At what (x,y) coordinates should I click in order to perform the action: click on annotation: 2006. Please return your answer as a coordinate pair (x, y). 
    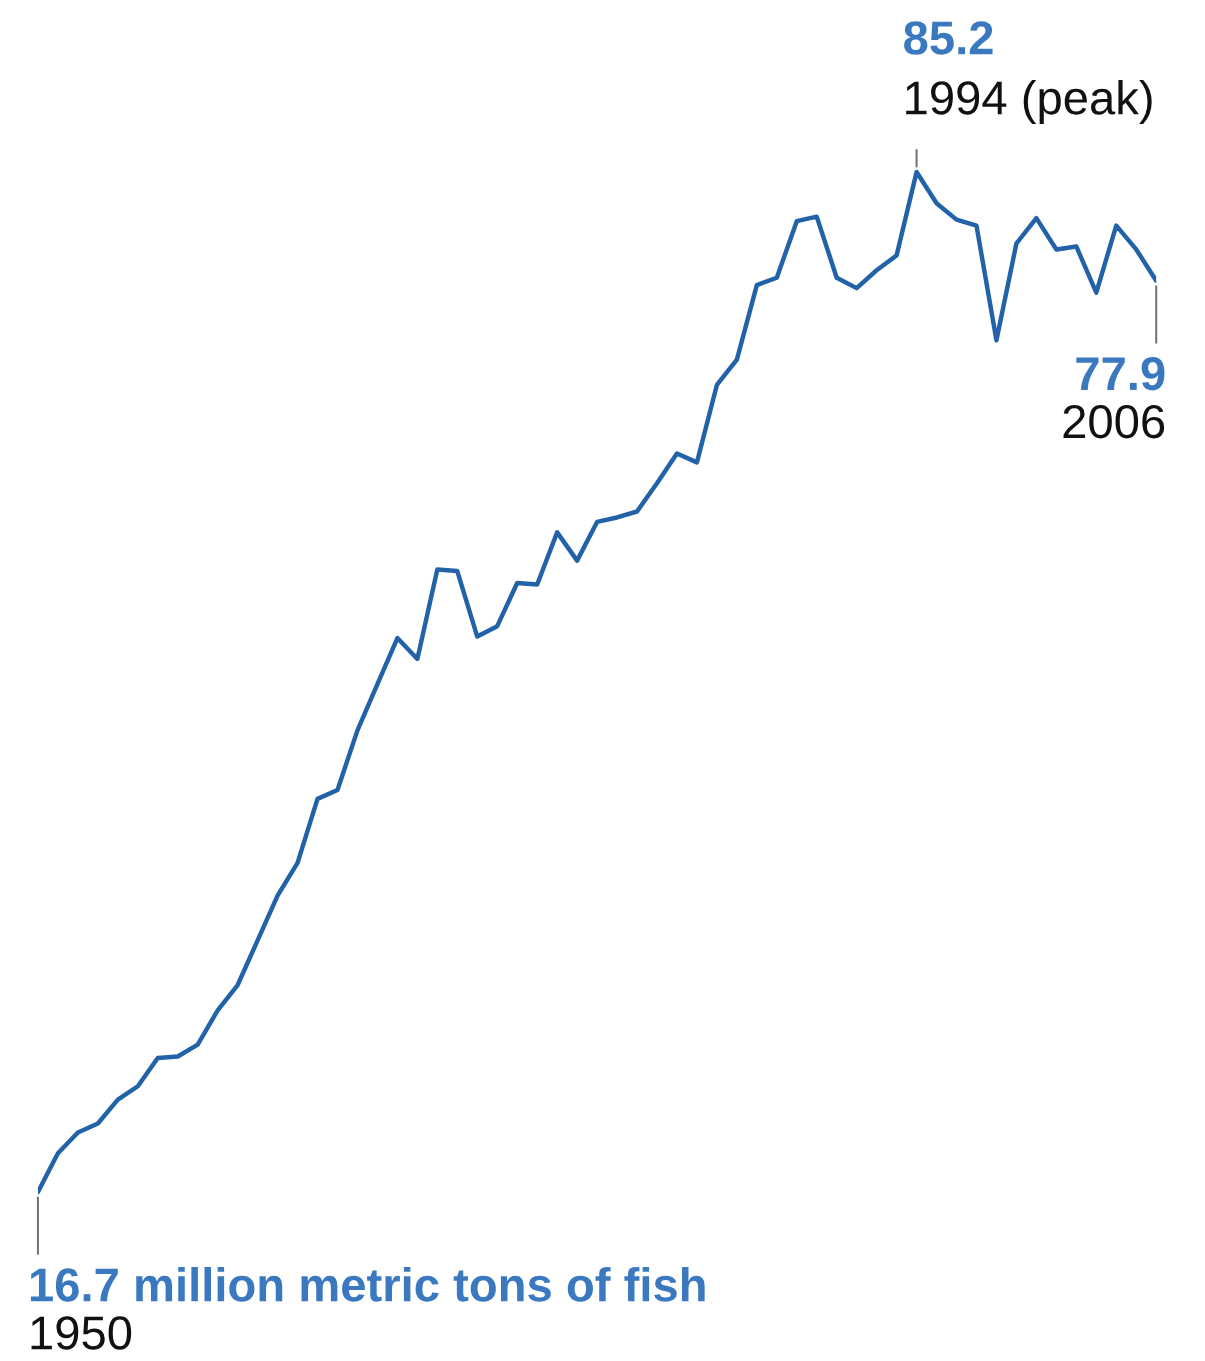
    Looking at the image, I should click on (1114, 421).